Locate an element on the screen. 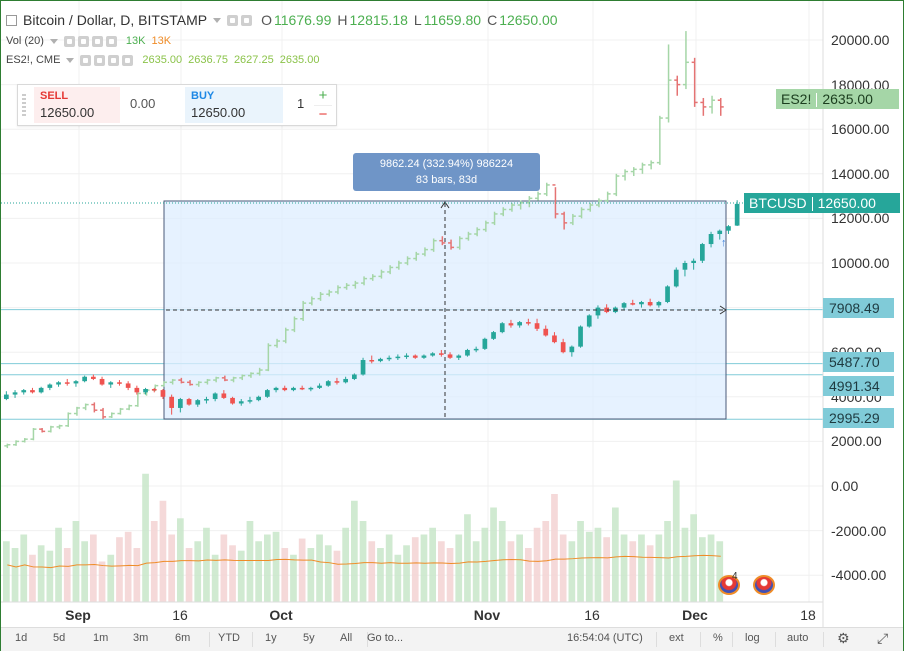 The height and width of the screenshot is (651, 904). price-tick-label: 14000.00 is located at coordinates (860, 173).